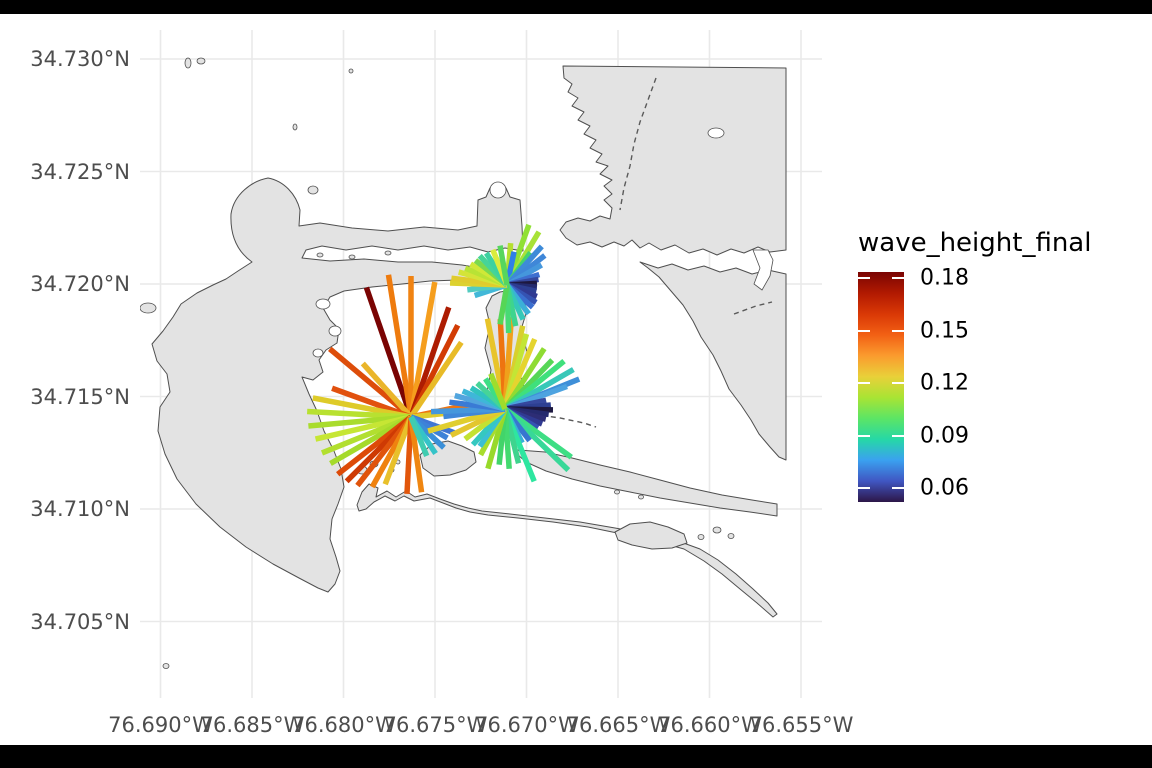 Image resolution: width=1152 pixels, height=768 pixels. What do you see at coordinates (567, 550) in the screenshot?
I see `land-atlantic-beach-bogue-banks` at bounding box center [567, 550].